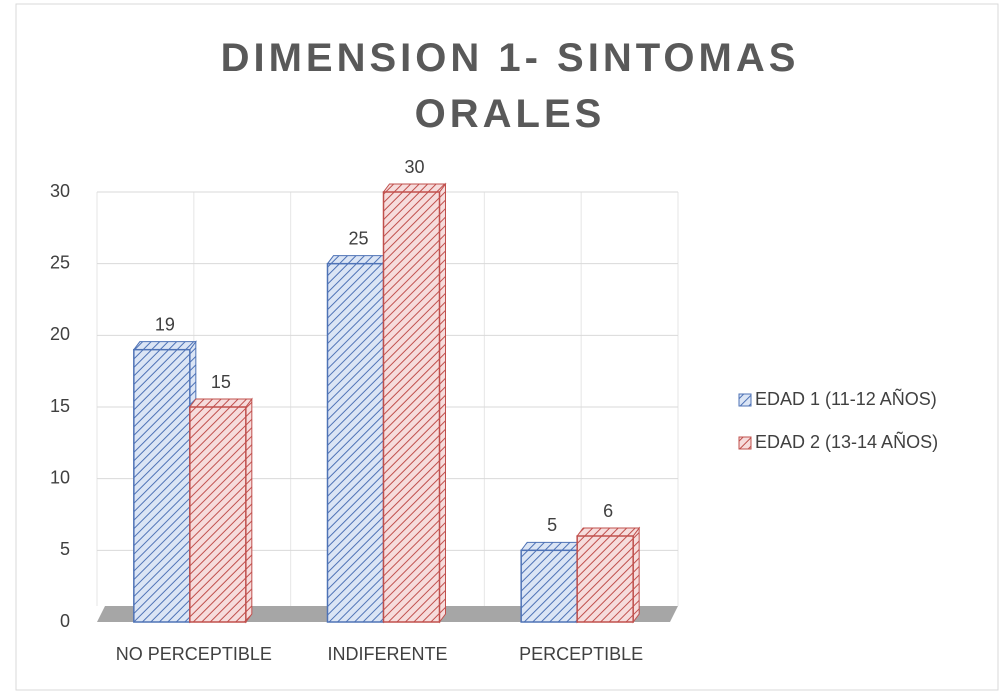 This screenshot has height=693, width=1002. Describe the element at coordinates (608, 511) in the screenshot. I see `data-label: 6` at that location.